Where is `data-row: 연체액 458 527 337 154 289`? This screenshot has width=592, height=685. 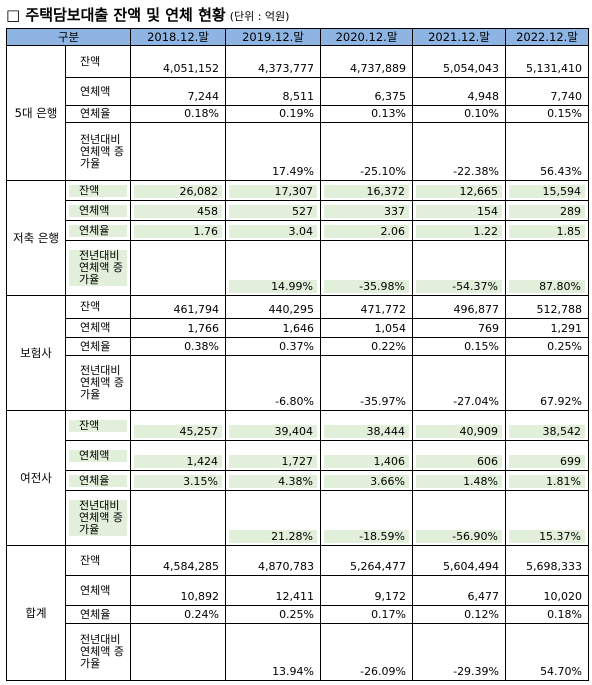 data-row: 연체액 458 527 337 154 289 is located at coordinates (298, 210).